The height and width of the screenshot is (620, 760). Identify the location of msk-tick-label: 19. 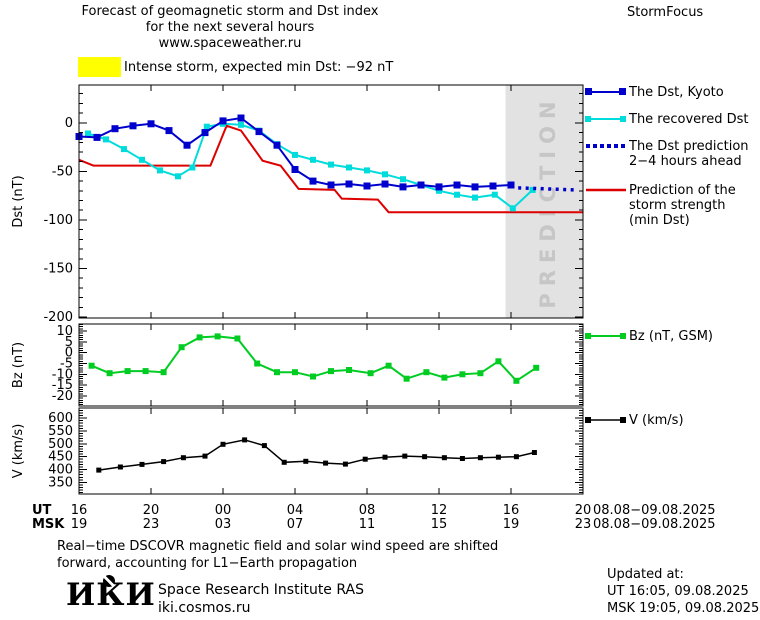
(79, 524).